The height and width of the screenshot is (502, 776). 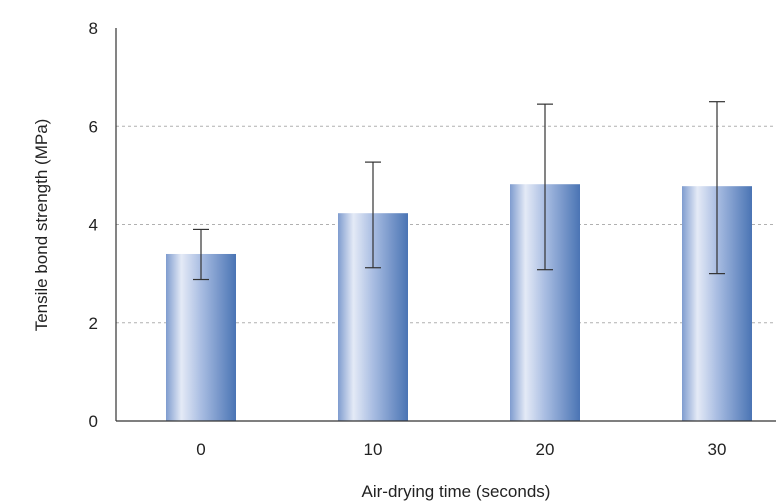 What do you see at coordinates (456, 491) in the screenshot?
I see `x-axis-title: Air-drying time (seconds)` at bounding box center [456, 491].